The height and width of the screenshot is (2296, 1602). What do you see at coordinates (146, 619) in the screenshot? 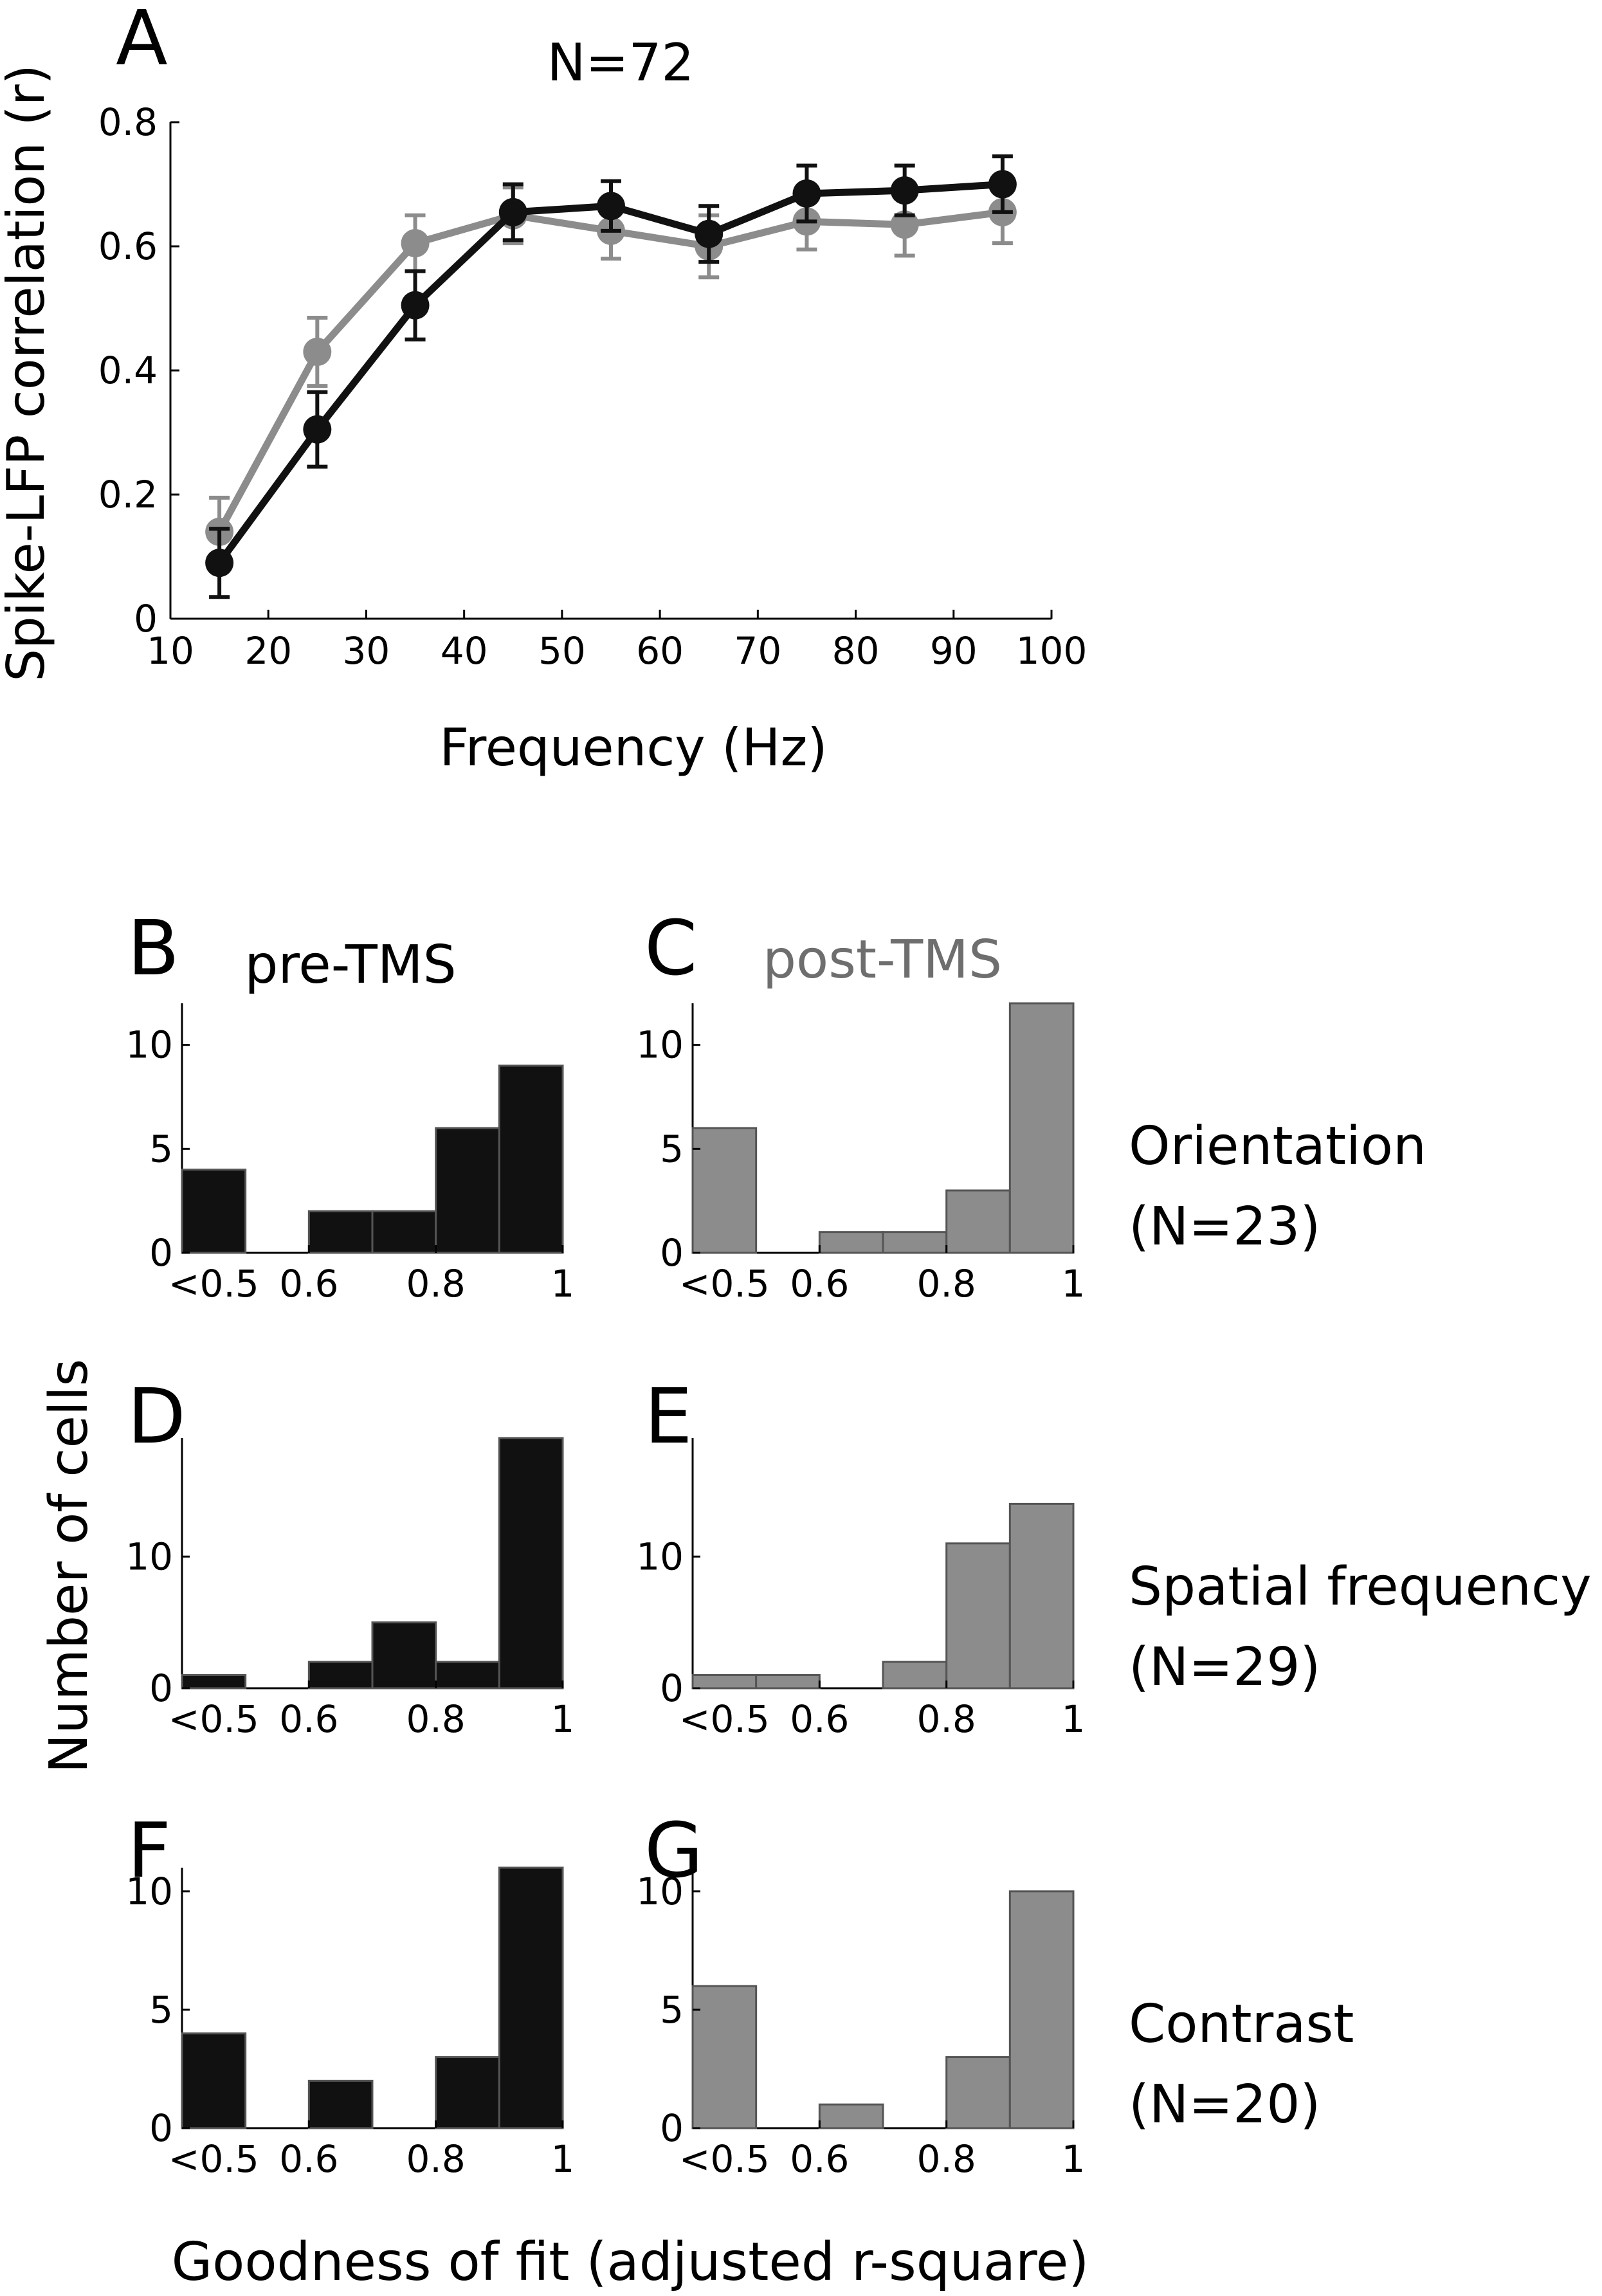
I see `panel-a-y-tick-label: 0` at bounding box center [146, 619].